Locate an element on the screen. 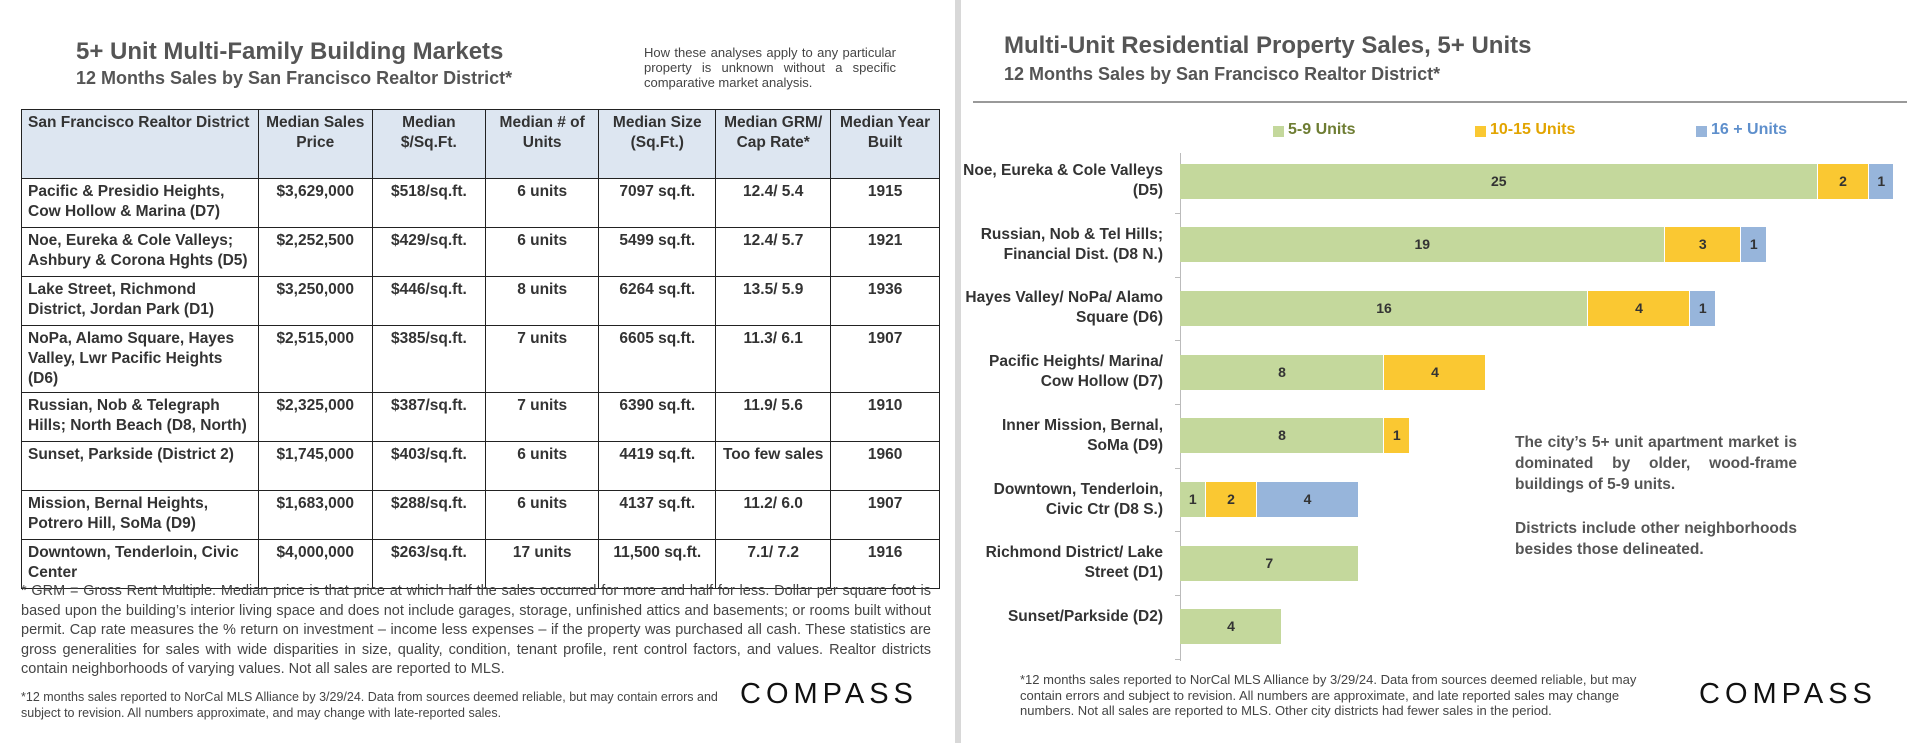 The image size is (1920, 743). value-label: 7 is located at coordinates (1269, 562).